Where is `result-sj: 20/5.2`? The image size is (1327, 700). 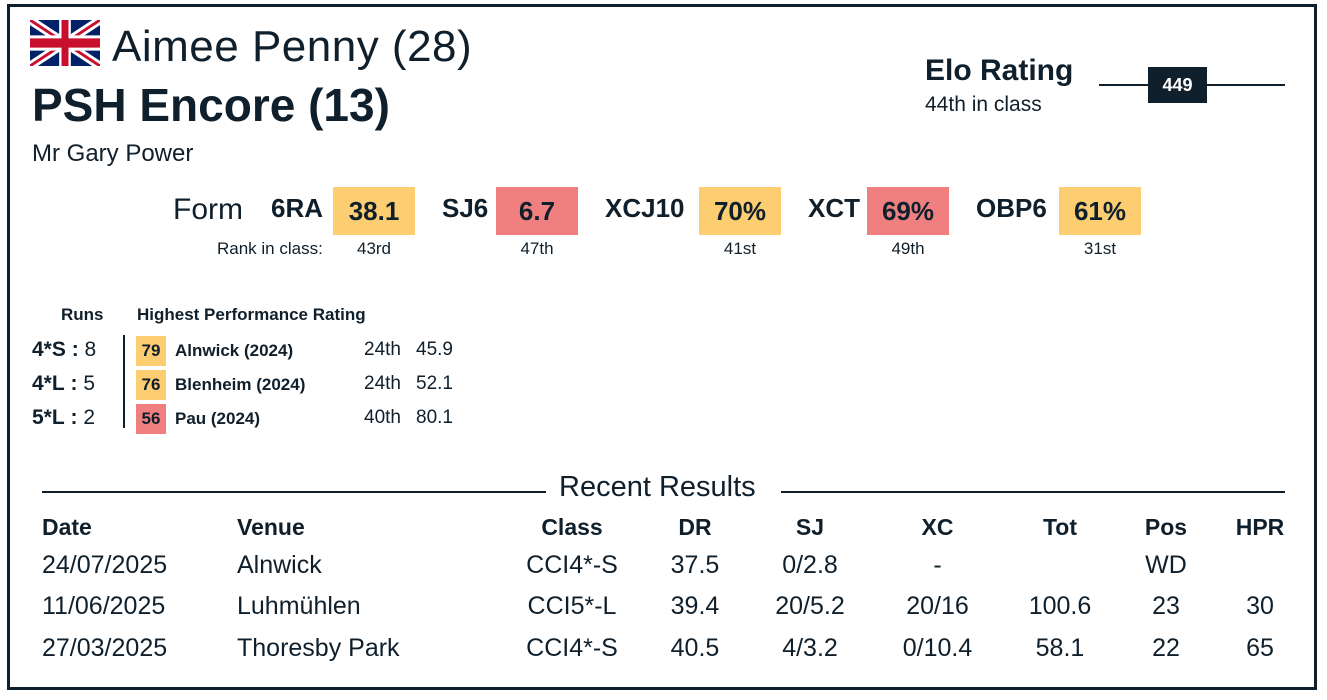
result-sj: 20/5.2 is located at coordinates (810, 606).